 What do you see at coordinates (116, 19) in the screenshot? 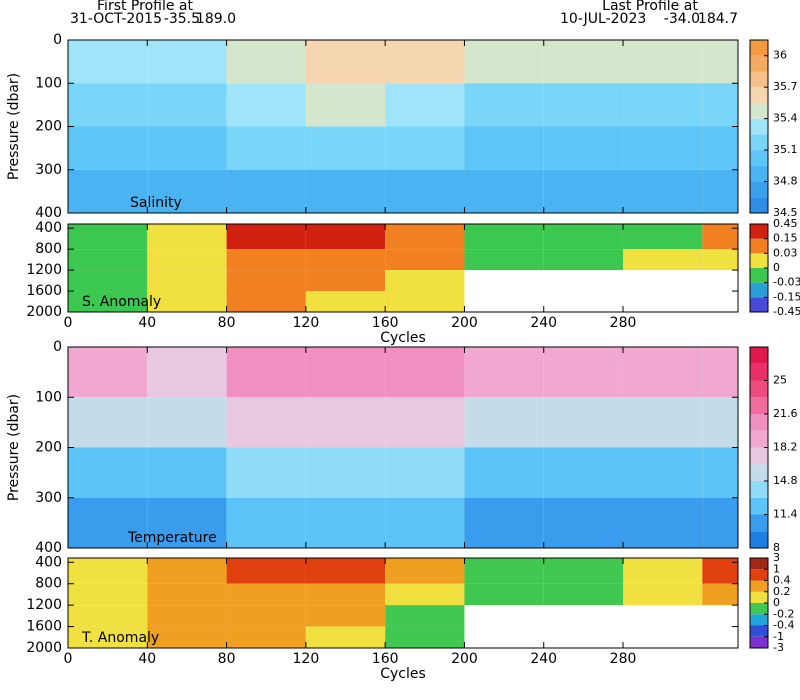
I see `first-profile-date: 31-OCT-2015` at bounding box center [116, 19].